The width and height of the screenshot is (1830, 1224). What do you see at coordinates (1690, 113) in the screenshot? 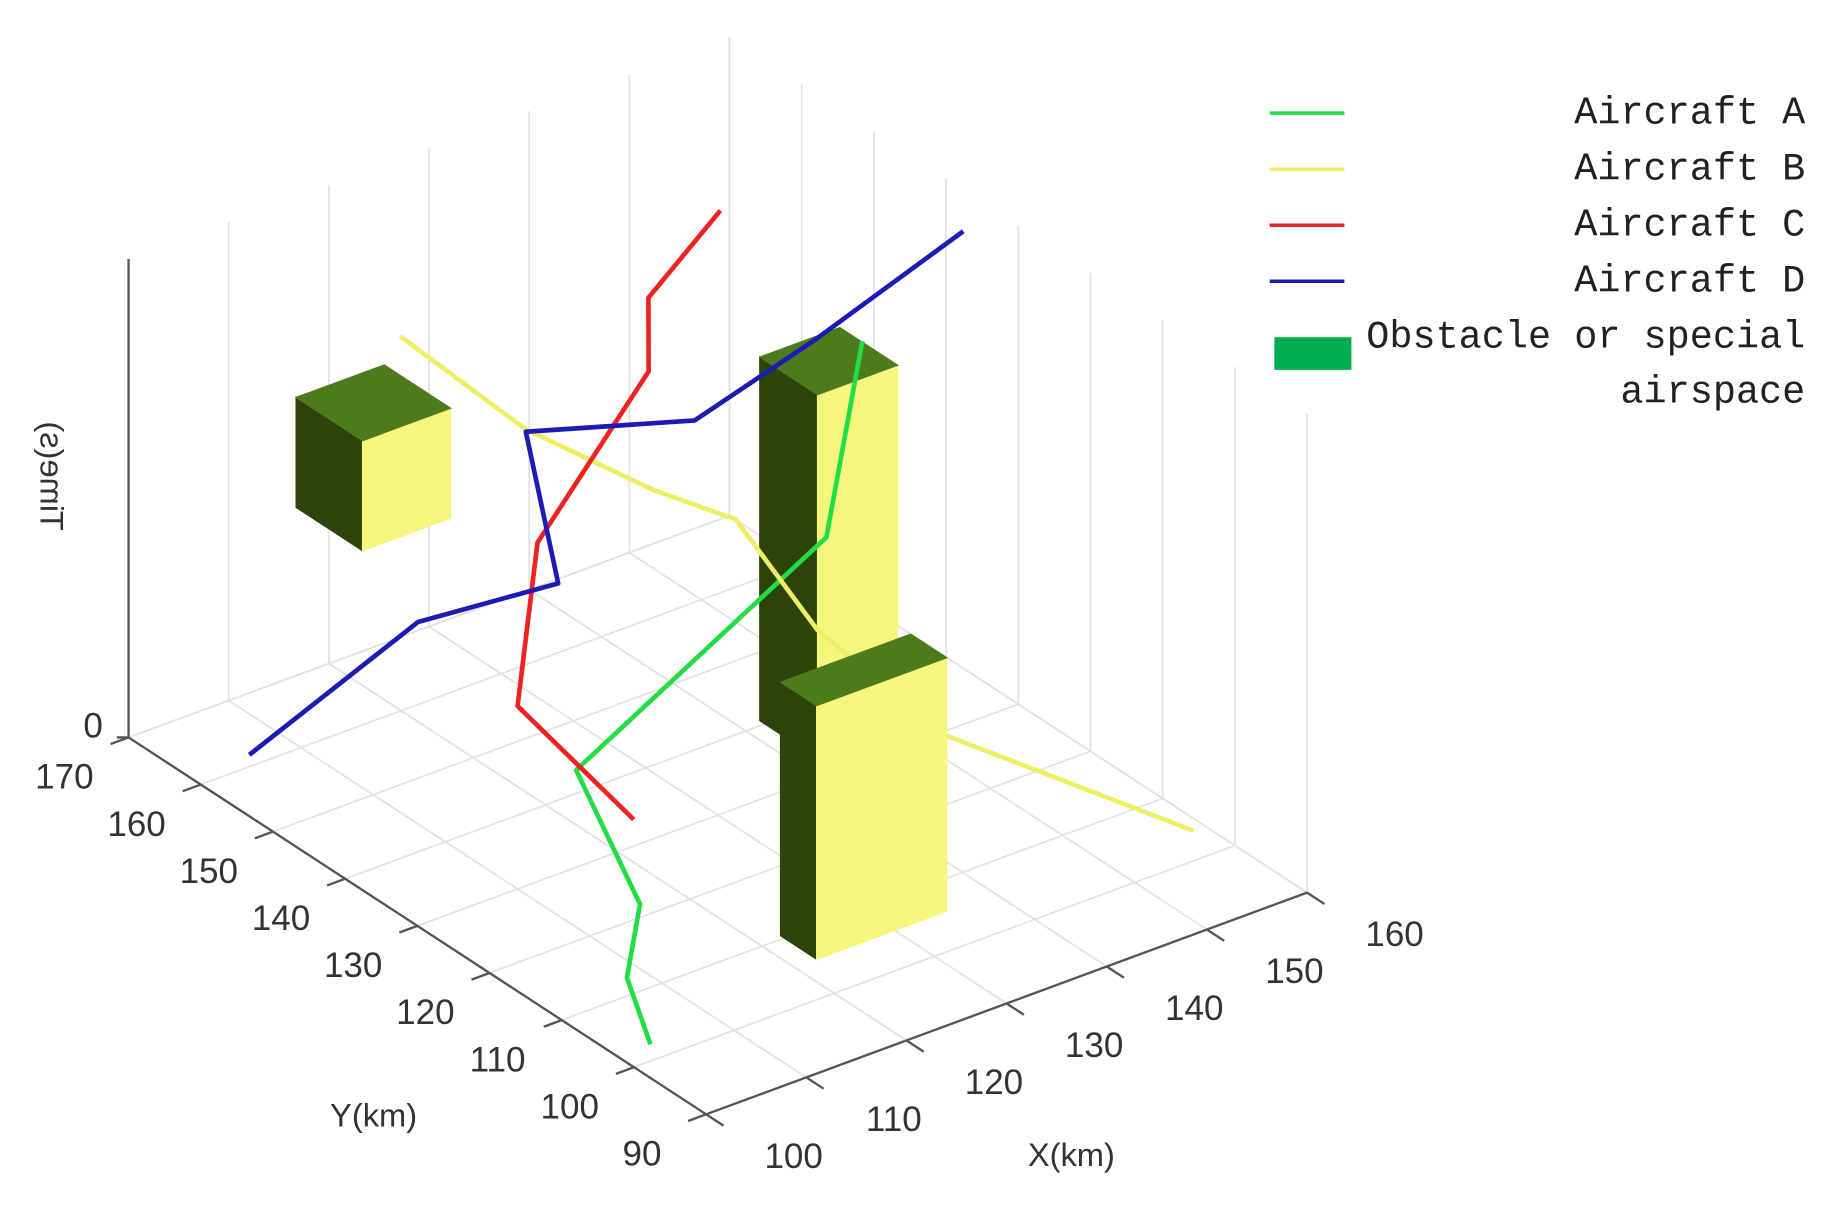
I see `legend-label: Aircraft A` at bounding box center [1690, 113].